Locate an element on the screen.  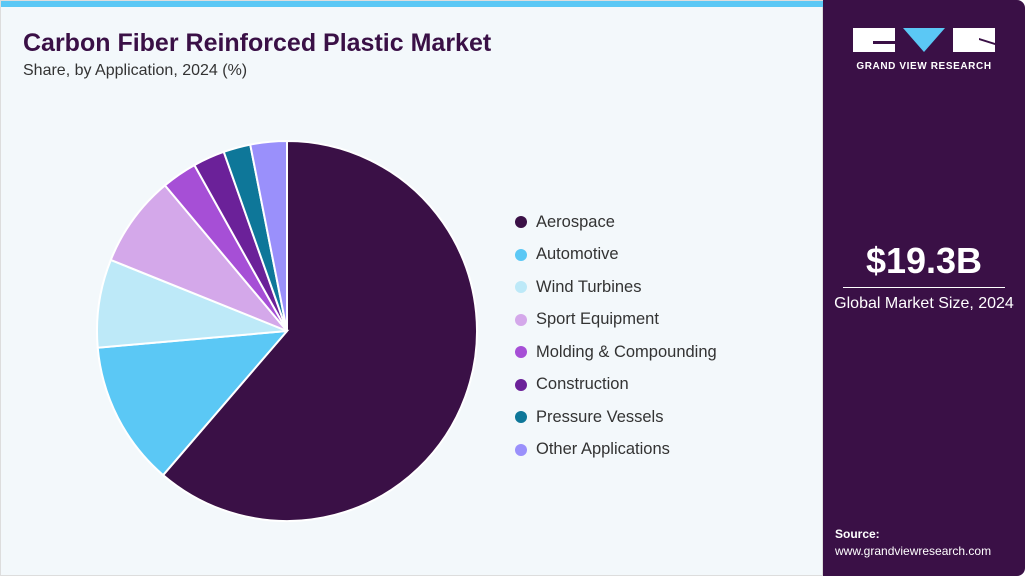
accent-bar is located at coordinates (412, 4).